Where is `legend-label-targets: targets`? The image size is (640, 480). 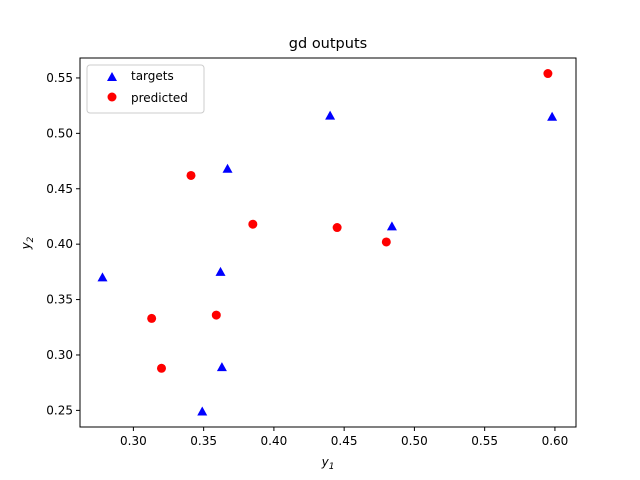 legend-label-targets: targets is located at coordinates (152, 76).